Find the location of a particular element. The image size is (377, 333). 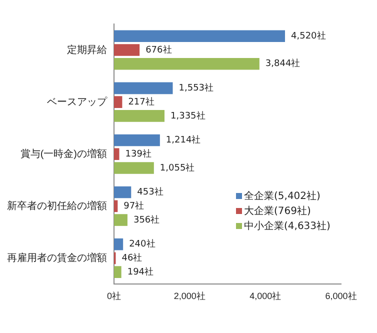

legend-label: 大企業(769社) is located at coordinates (277, 212).